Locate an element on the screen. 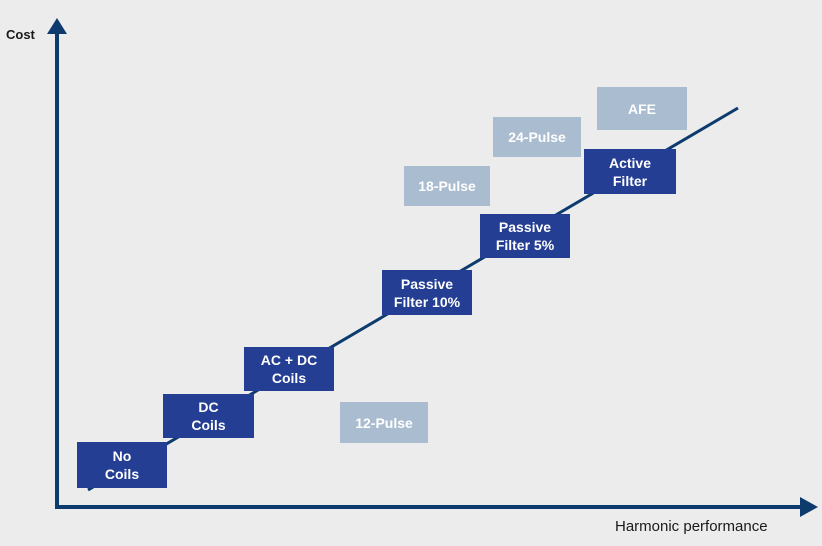  ac-dc-coils-box: AC + DC Coils is located at coordinates (289, 369).